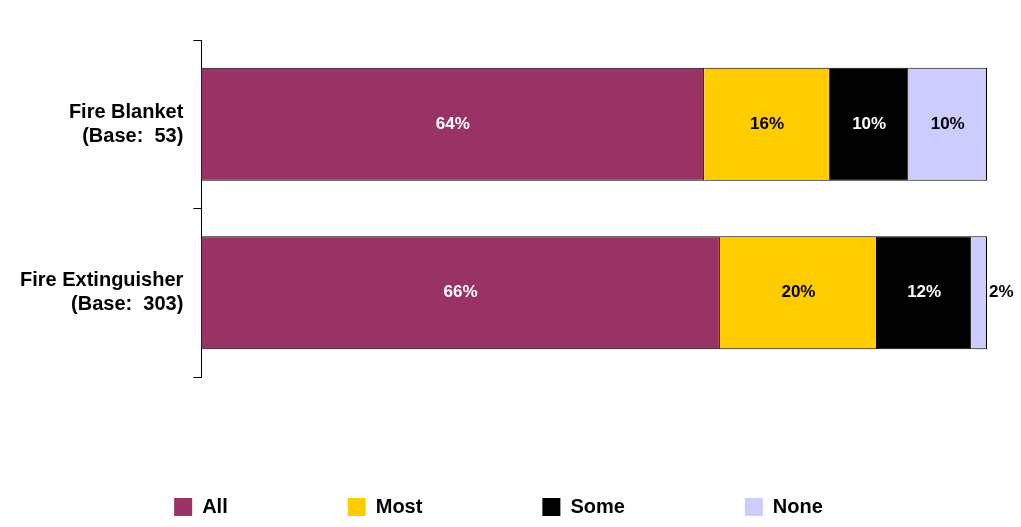  What do you see at coordinates (798, 292) in the screenshot?
I see `data-label: 20%` at bounding box center [798, 292].